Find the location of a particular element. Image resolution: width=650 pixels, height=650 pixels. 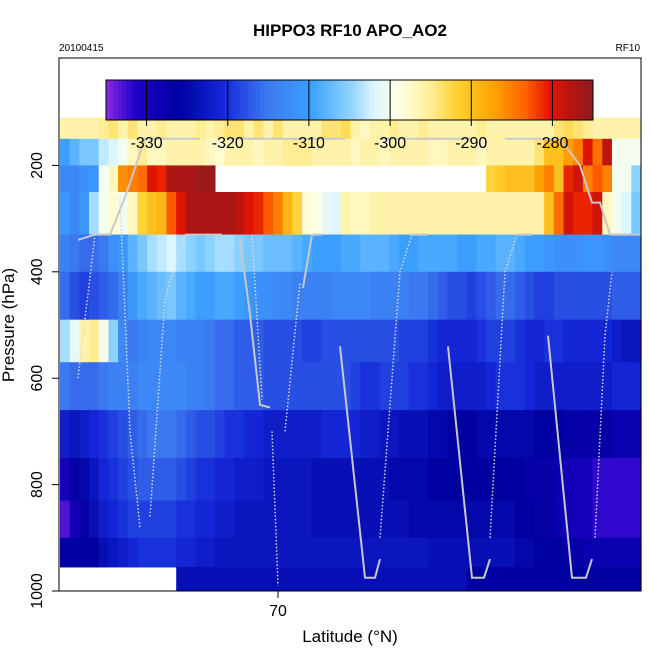

flight-track-line is located at coordinates (138, 189).